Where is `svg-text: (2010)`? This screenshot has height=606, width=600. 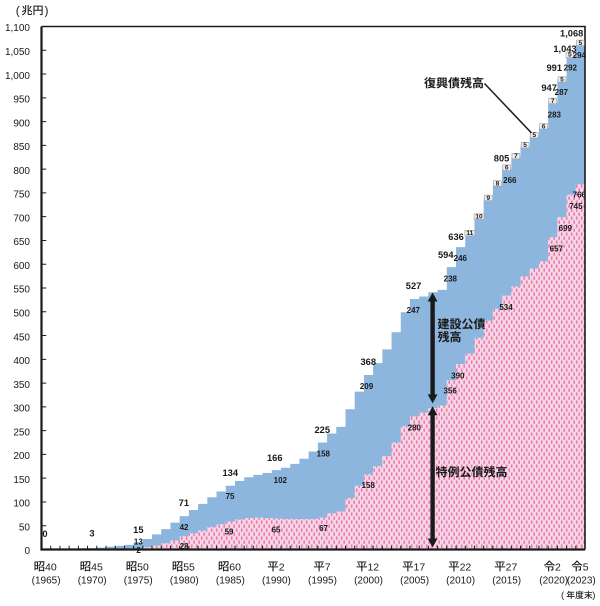
svg-text: (2010) is located at coordinates (460, 581).